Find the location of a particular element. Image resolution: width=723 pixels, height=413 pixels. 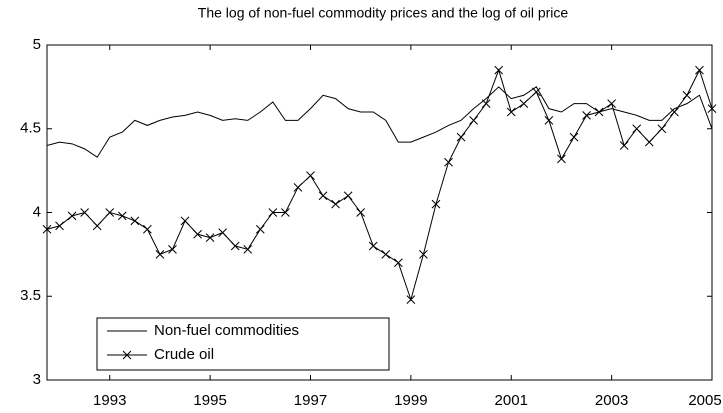

x-tick-label: 2003 is located at coordinates (611, 400).